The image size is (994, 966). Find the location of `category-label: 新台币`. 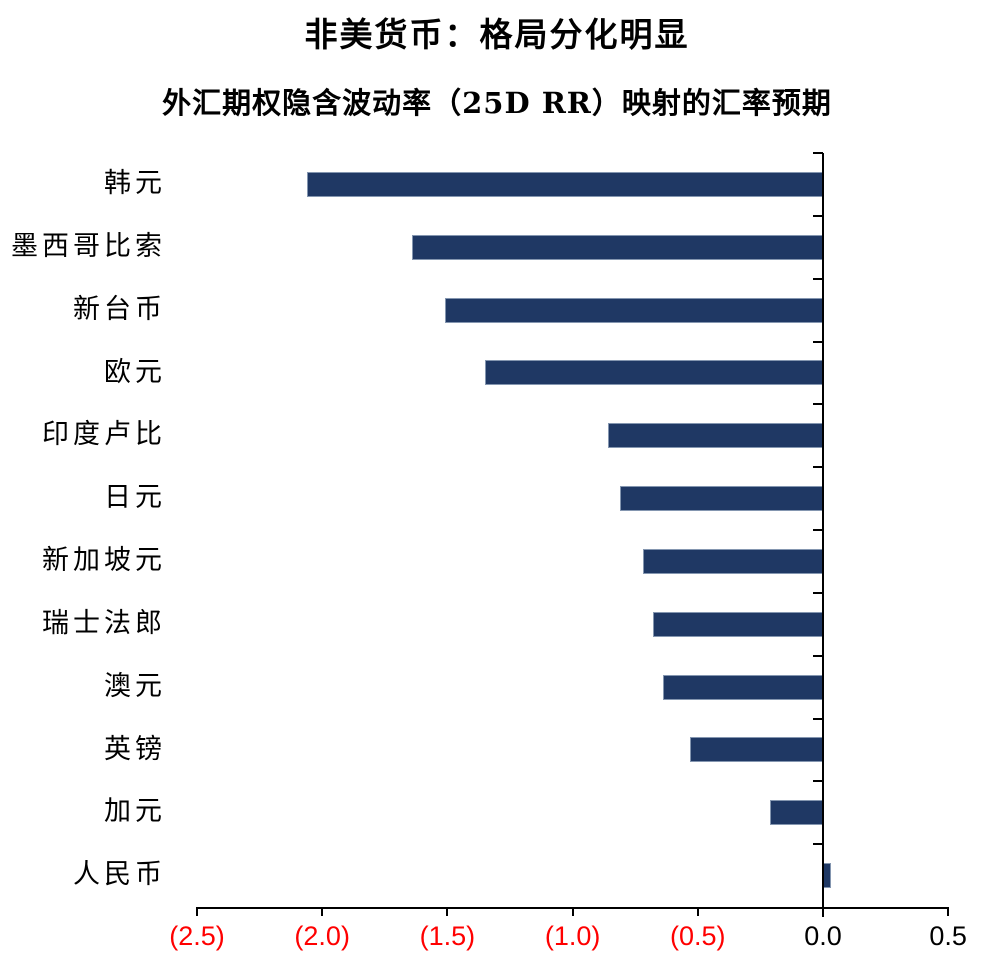

category-label: 新台币 is located at coordinates (119, 309).